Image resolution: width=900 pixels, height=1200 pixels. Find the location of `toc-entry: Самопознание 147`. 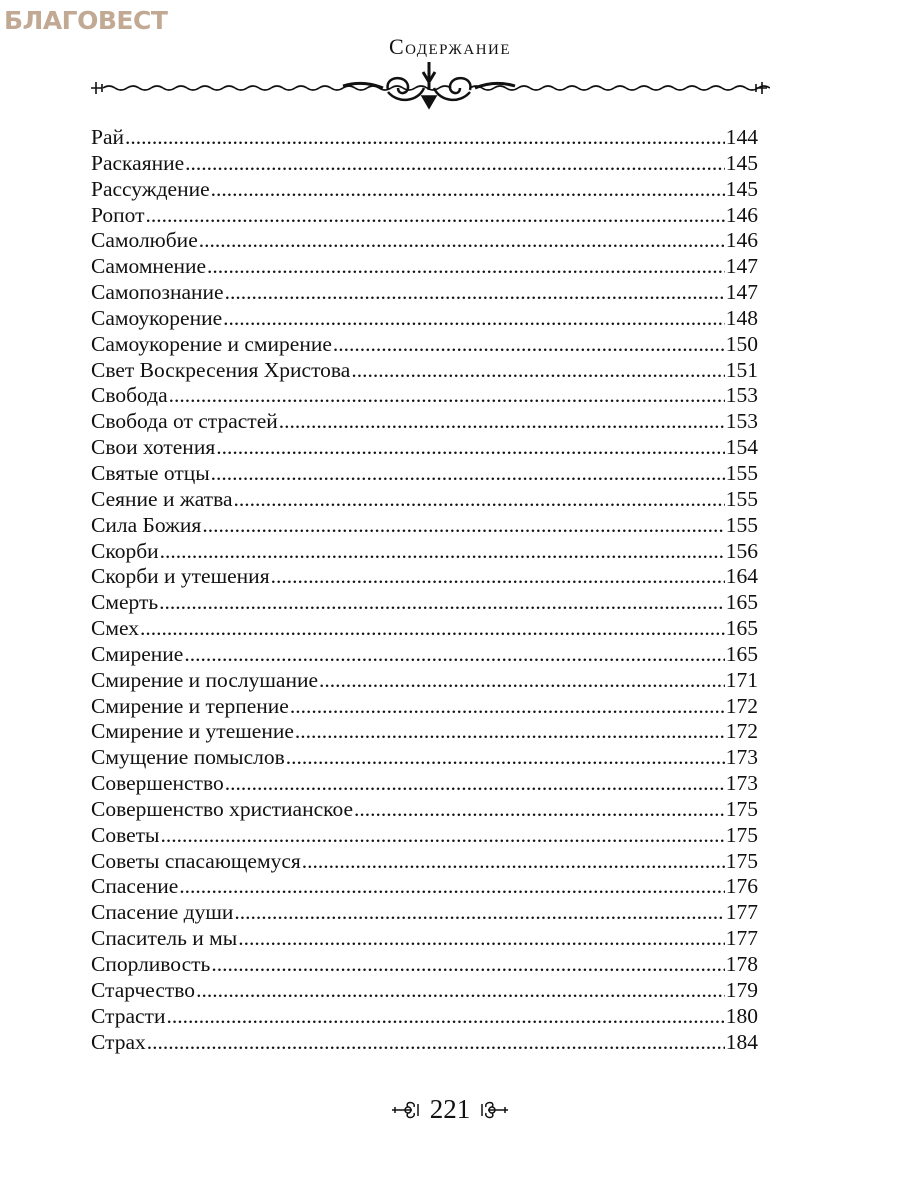

toc-entry: Самопознание 147 is located at coordinates (424, 293).